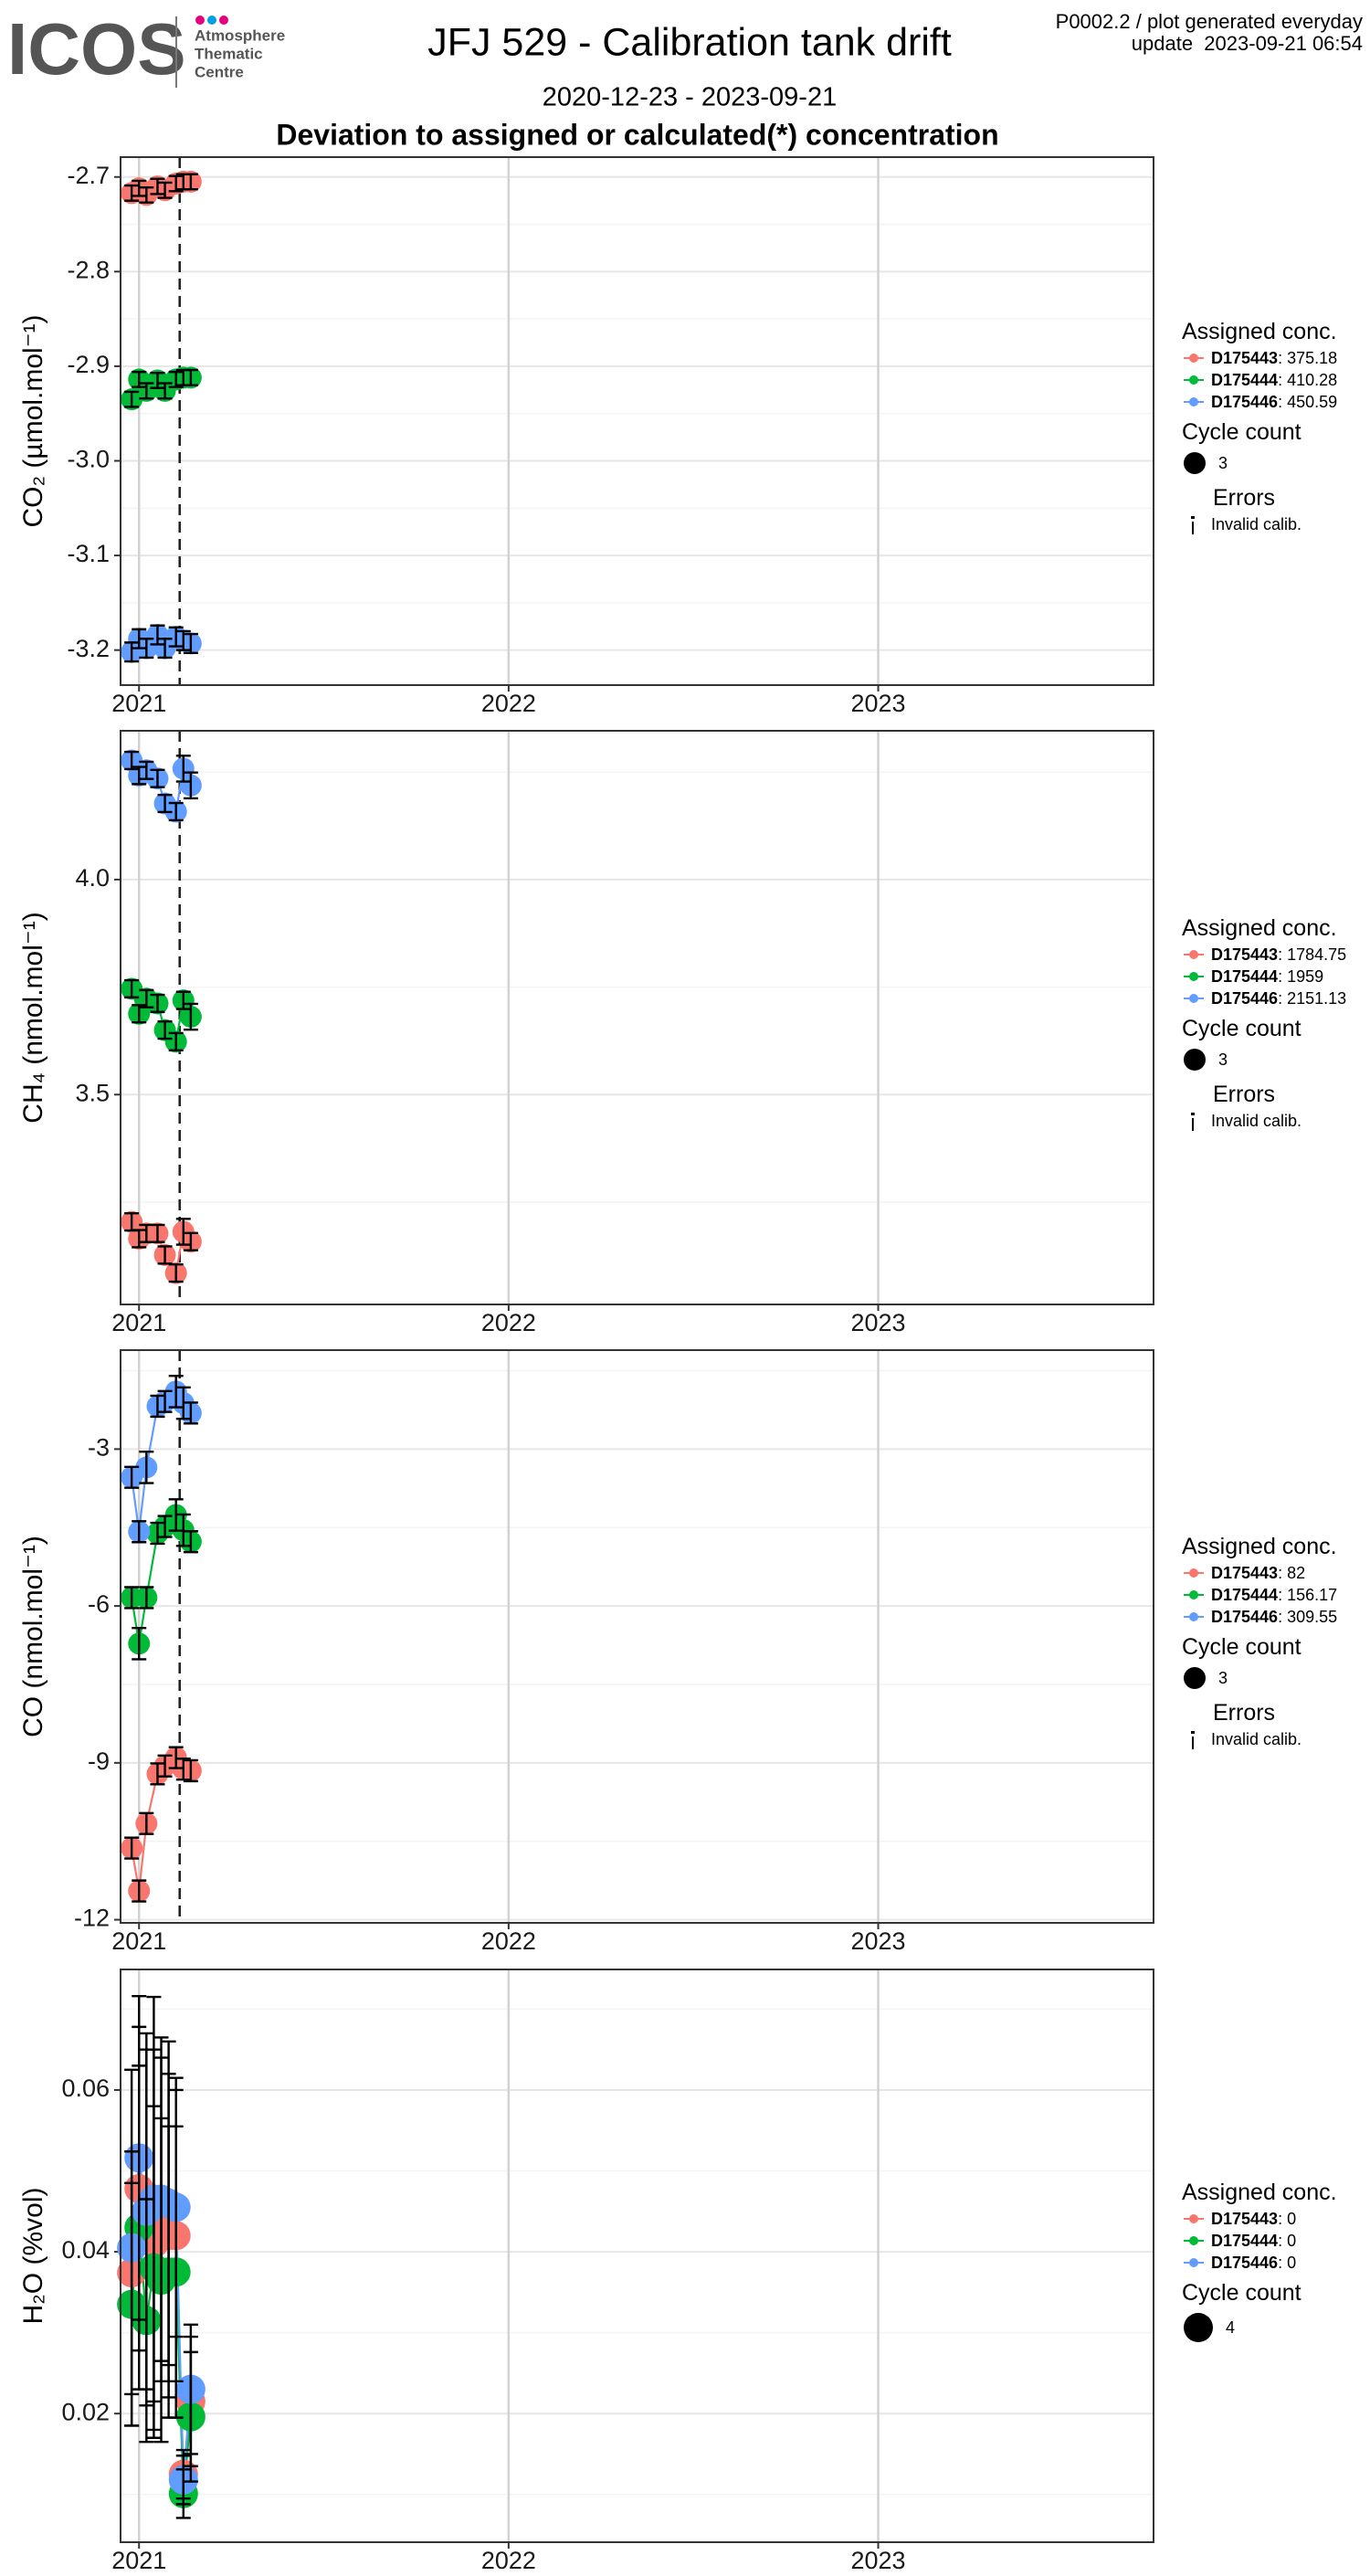 This screenshot has width=1370, height=2576. I want to click on legend-error-key, so click(1192, 1121).